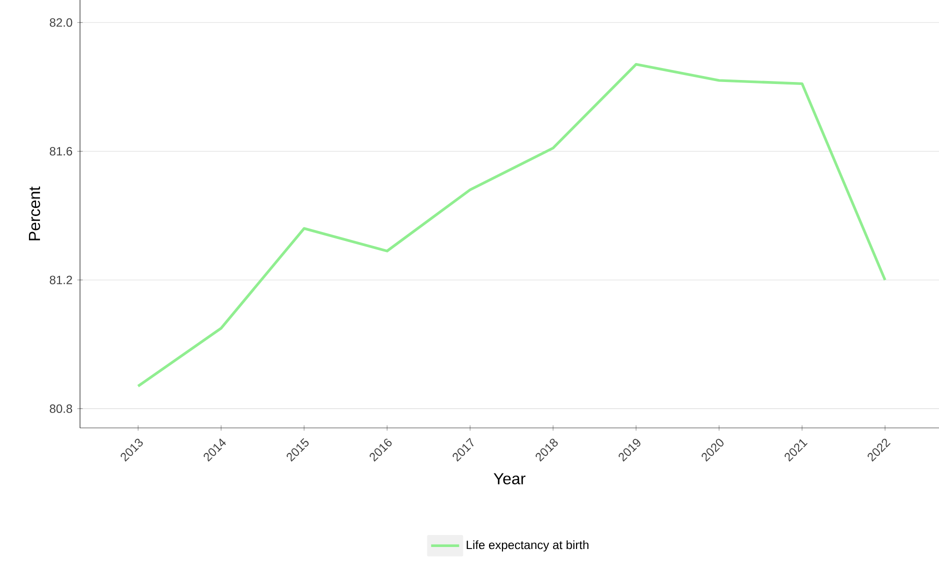  Describe the element at coordinates (510, 478) in the screenshot. I see `x-axis-title: Year` at that location.